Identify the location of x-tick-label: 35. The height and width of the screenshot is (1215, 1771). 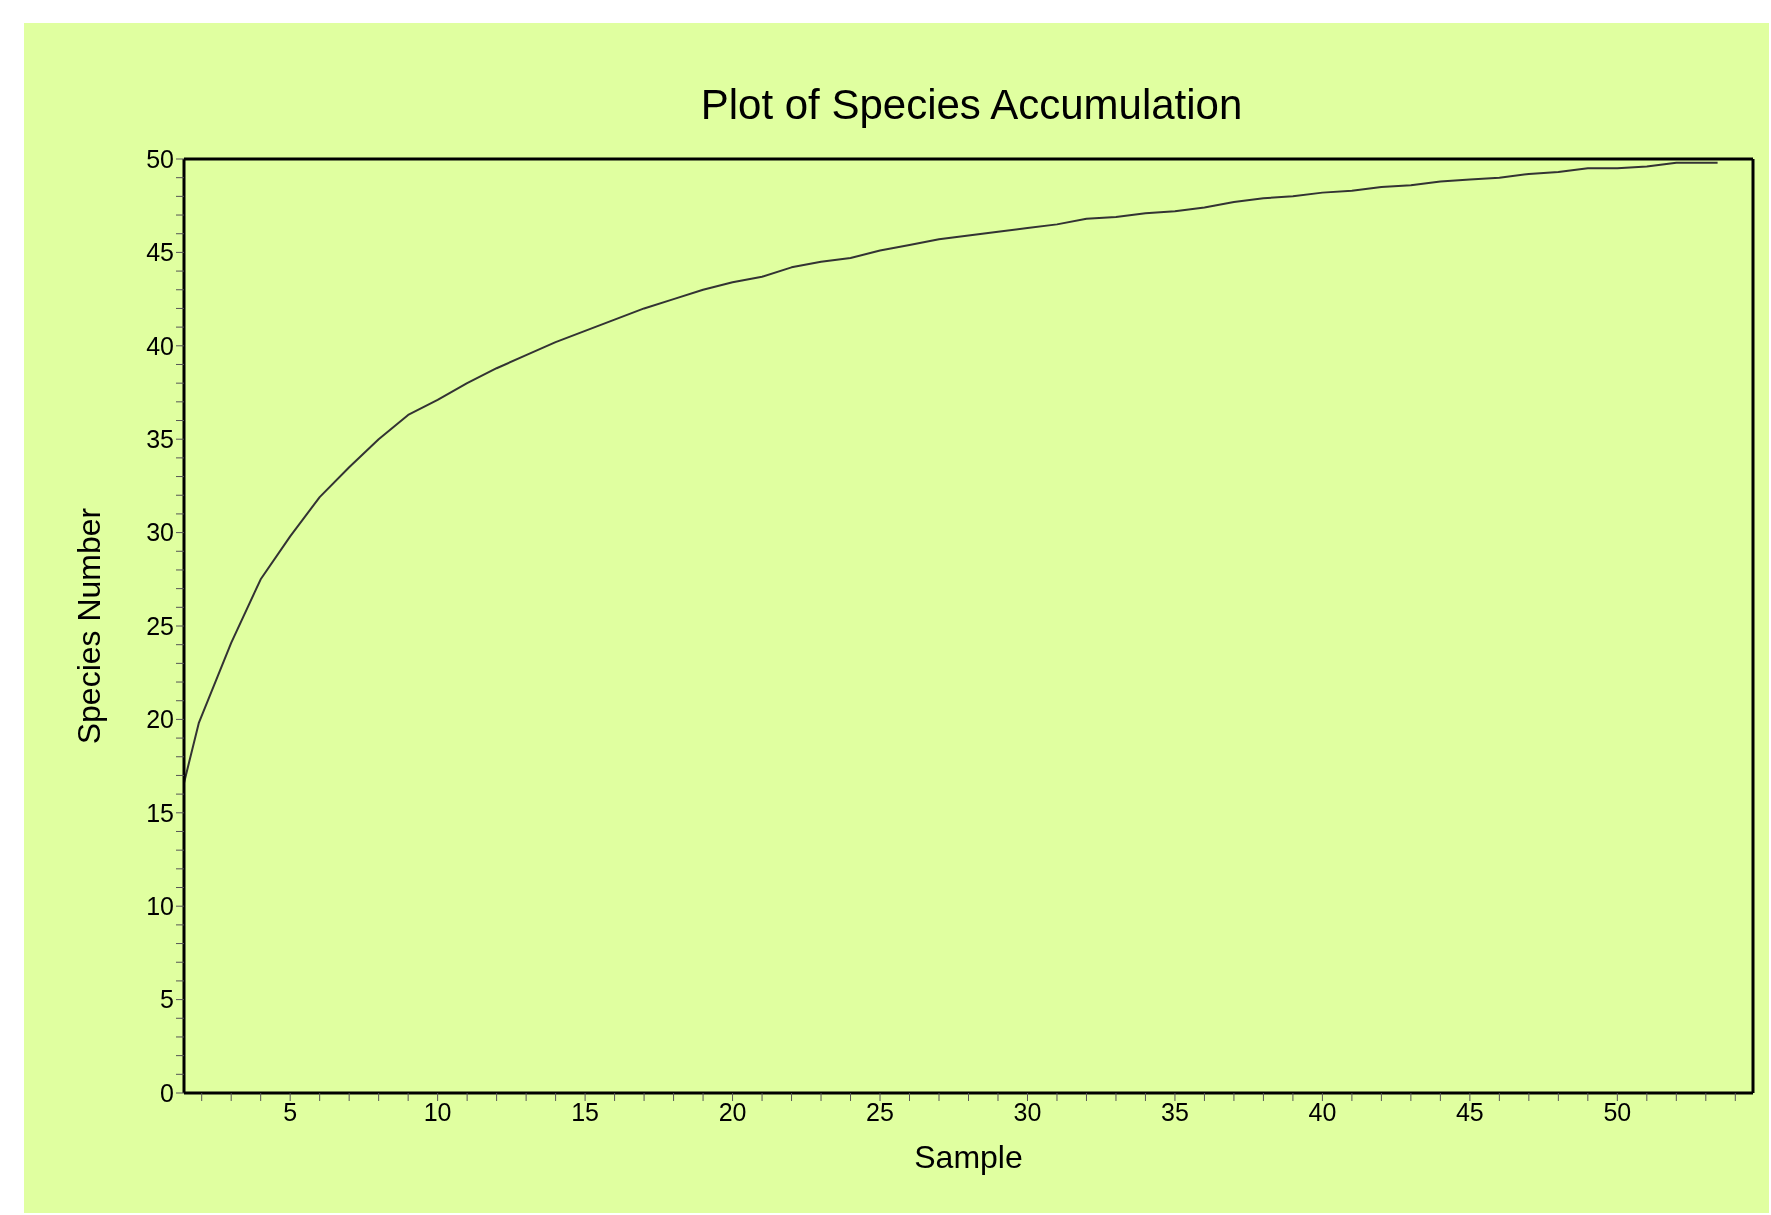
(1175, 1111).